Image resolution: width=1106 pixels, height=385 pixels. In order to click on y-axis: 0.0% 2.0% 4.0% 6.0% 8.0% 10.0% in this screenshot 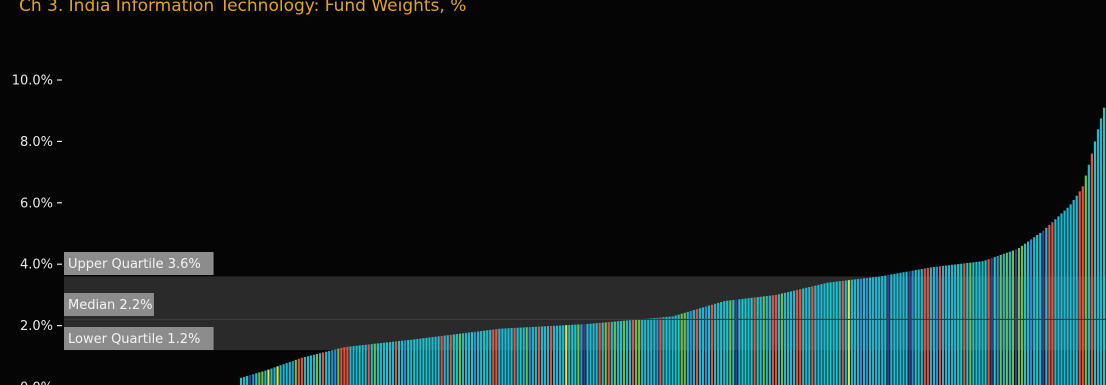, I will do `click(37, 229)`.